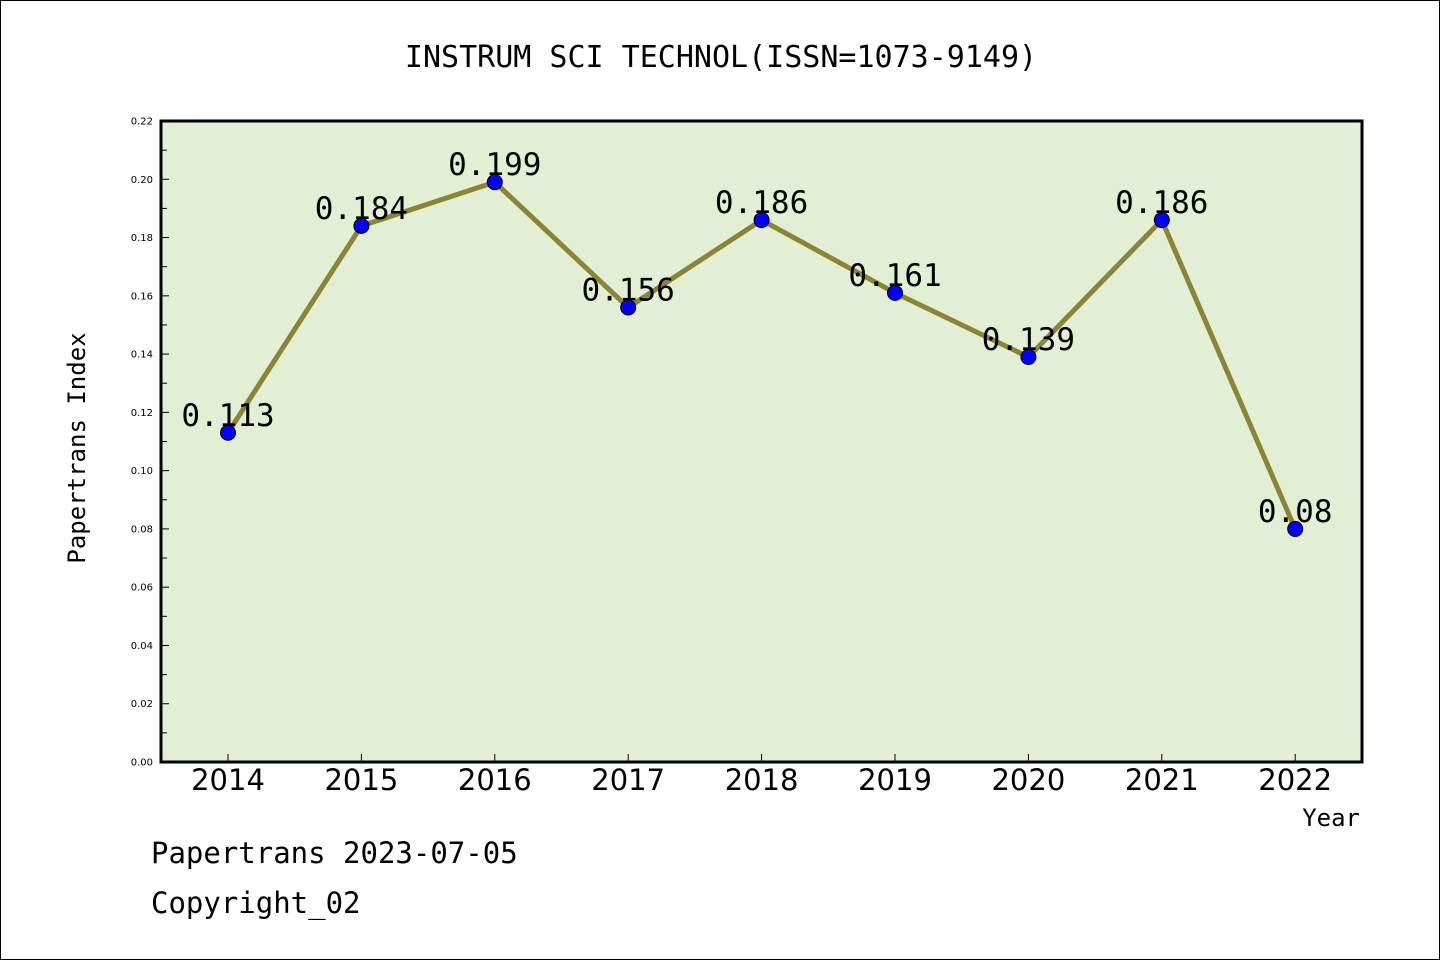  I want to click on data-label: 0.184, so click(361, 209).